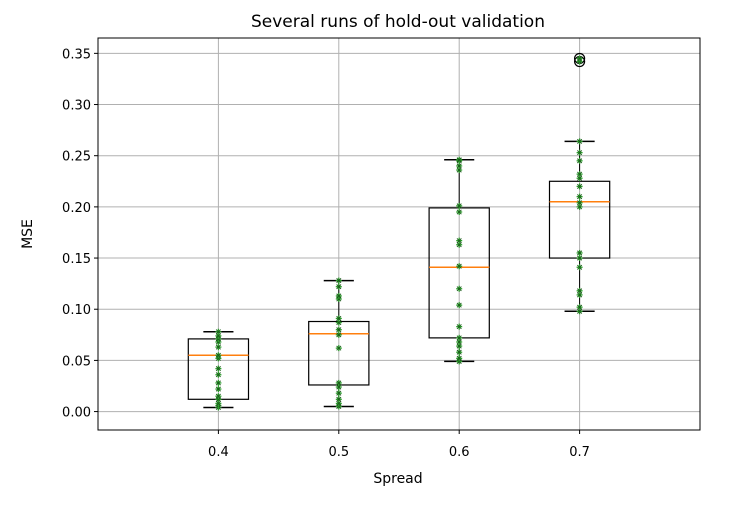 This screenshot has height=506, width=756. What do you see at coordinates (76, 310) in the screenshot?
I see `y-tick-label: 0.10` at bounding box center [76, 310].